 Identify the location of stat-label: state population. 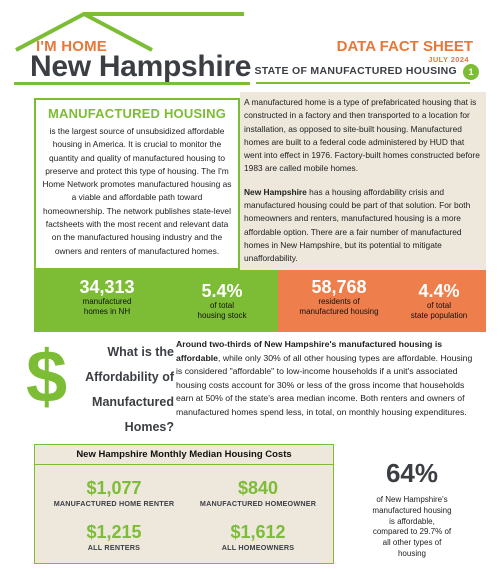
(439, 315).